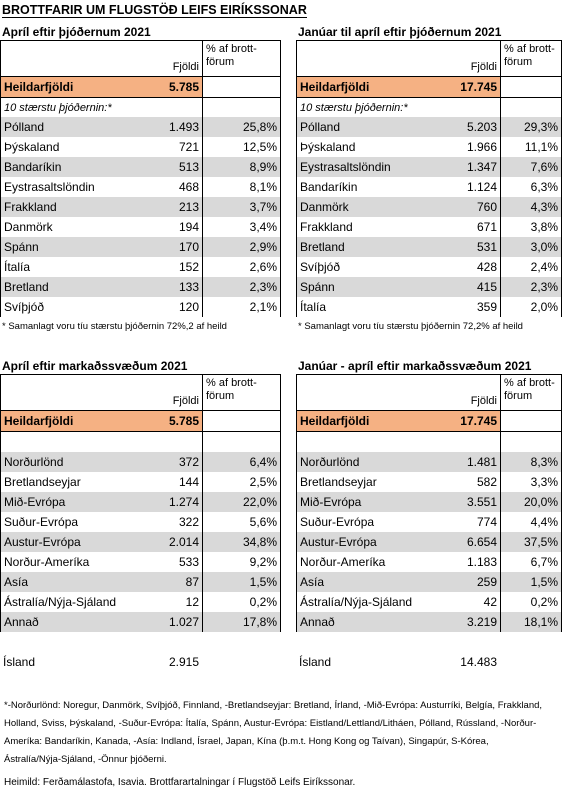  I want to click on percent: 34,8%, so click(241, 542).